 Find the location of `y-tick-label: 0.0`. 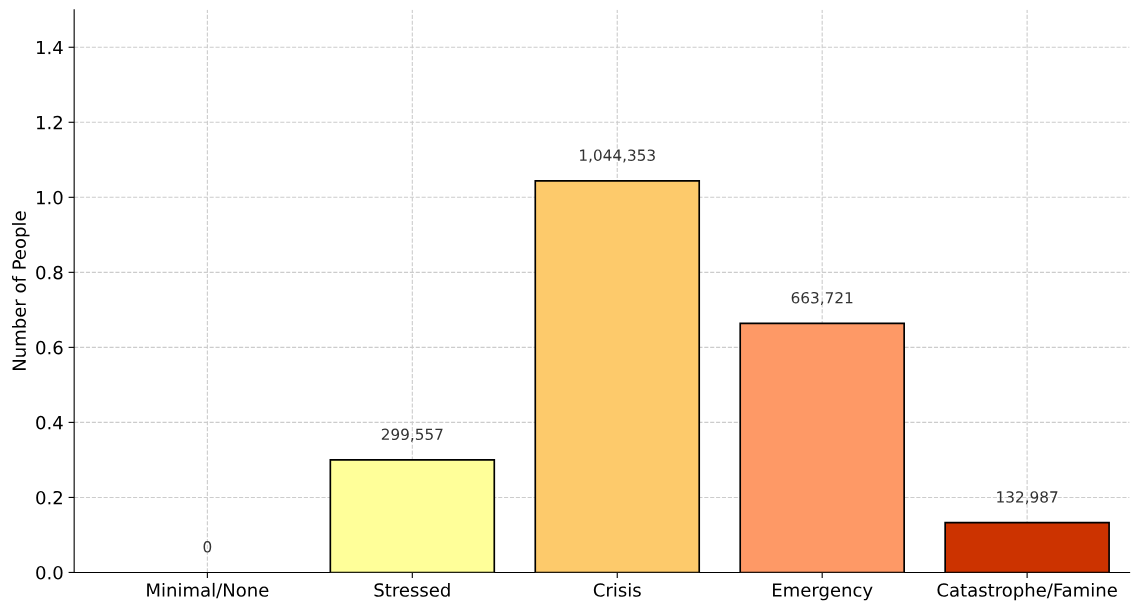

y-tick-label: 0.0 is located at coordinates (49, 572).